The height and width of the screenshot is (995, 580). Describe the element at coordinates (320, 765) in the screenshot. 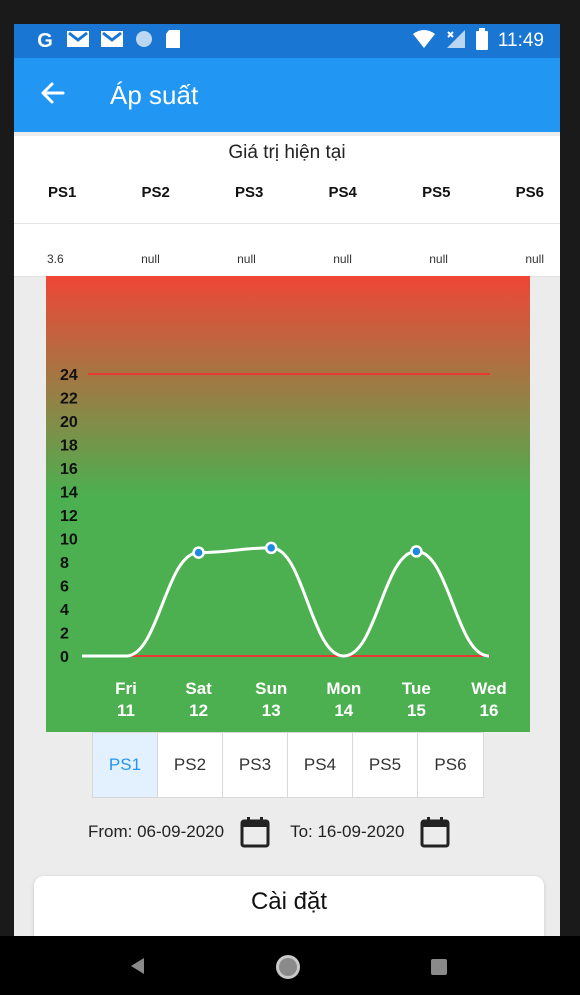

I see `tab-ps4: PS4` at that location.